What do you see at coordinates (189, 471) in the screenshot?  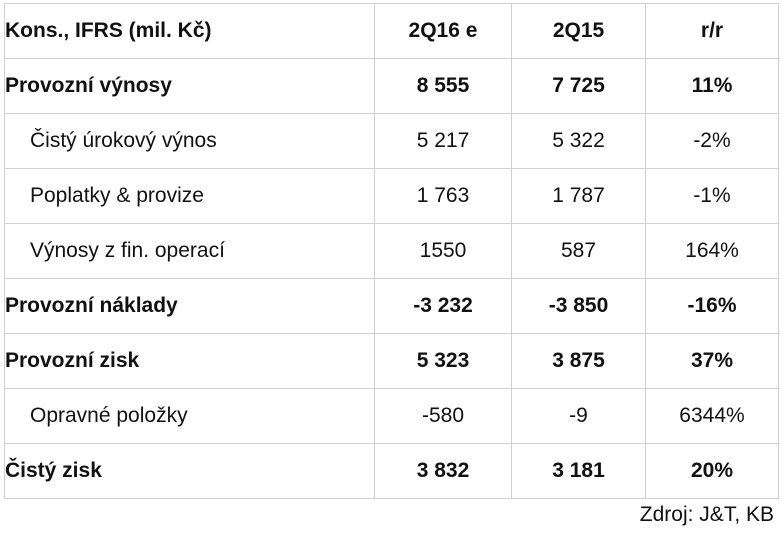 I see `row-label: Čistý zisk` at bounding box center [189, 471].